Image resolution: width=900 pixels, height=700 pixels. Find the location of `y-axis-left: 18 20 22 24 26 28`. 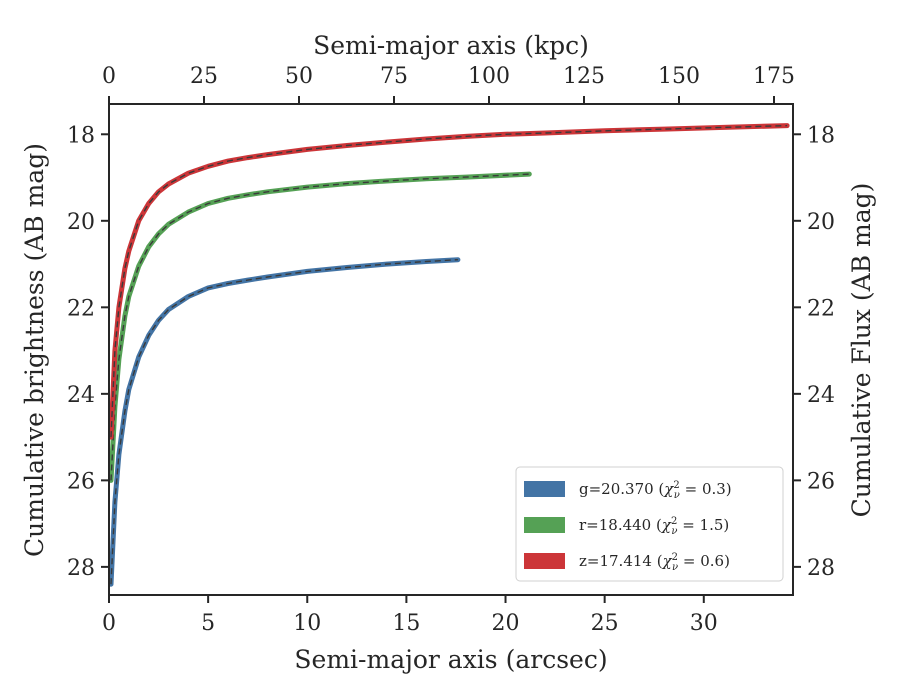

y-axis-left: 18 20 22 24 26 28 is located at coordinates (88, 352).